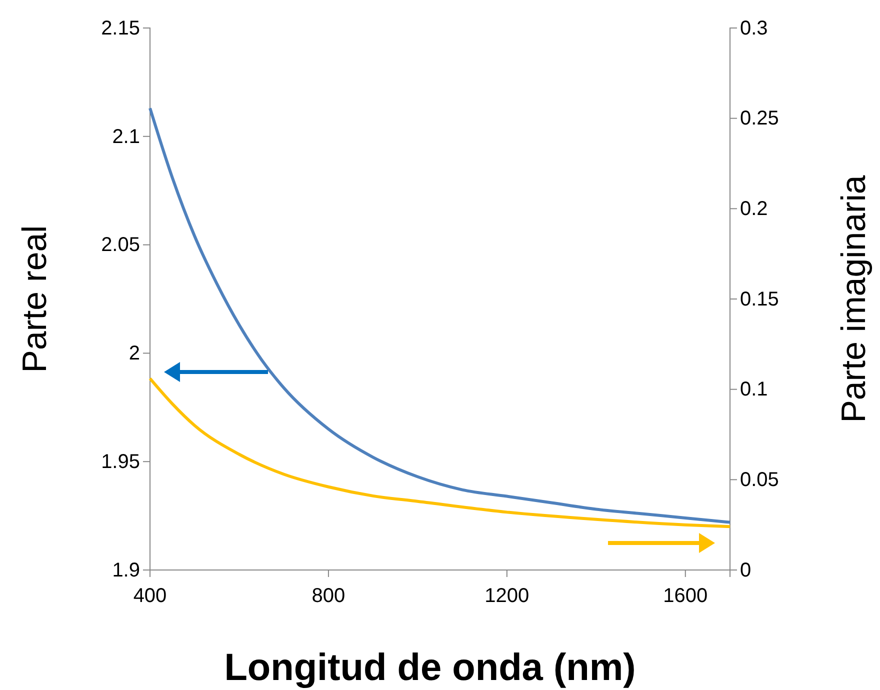  What do you see at coordinates (430, 668) in the screenshot?
I see `x-axis-title: Longitud de onda (nm)` at bounding box center [430, 668].